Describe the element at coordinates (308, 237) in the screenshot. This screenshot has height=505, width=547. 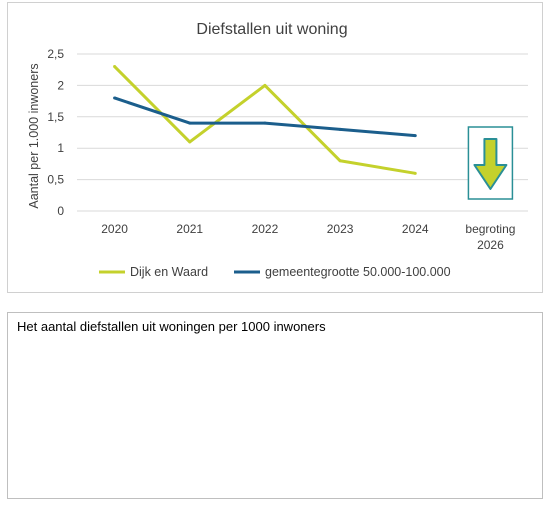
I see `x-tick-labels: 2020 2021 2022 2023 2024 begroting 2026` at that location.